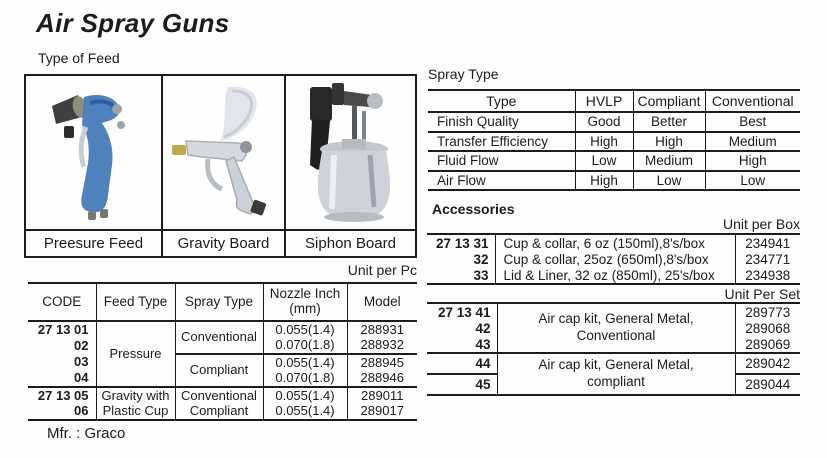 The height and width of the screenshot is (458, 827). I want to click on model-number: 288932, so click(381, 345).